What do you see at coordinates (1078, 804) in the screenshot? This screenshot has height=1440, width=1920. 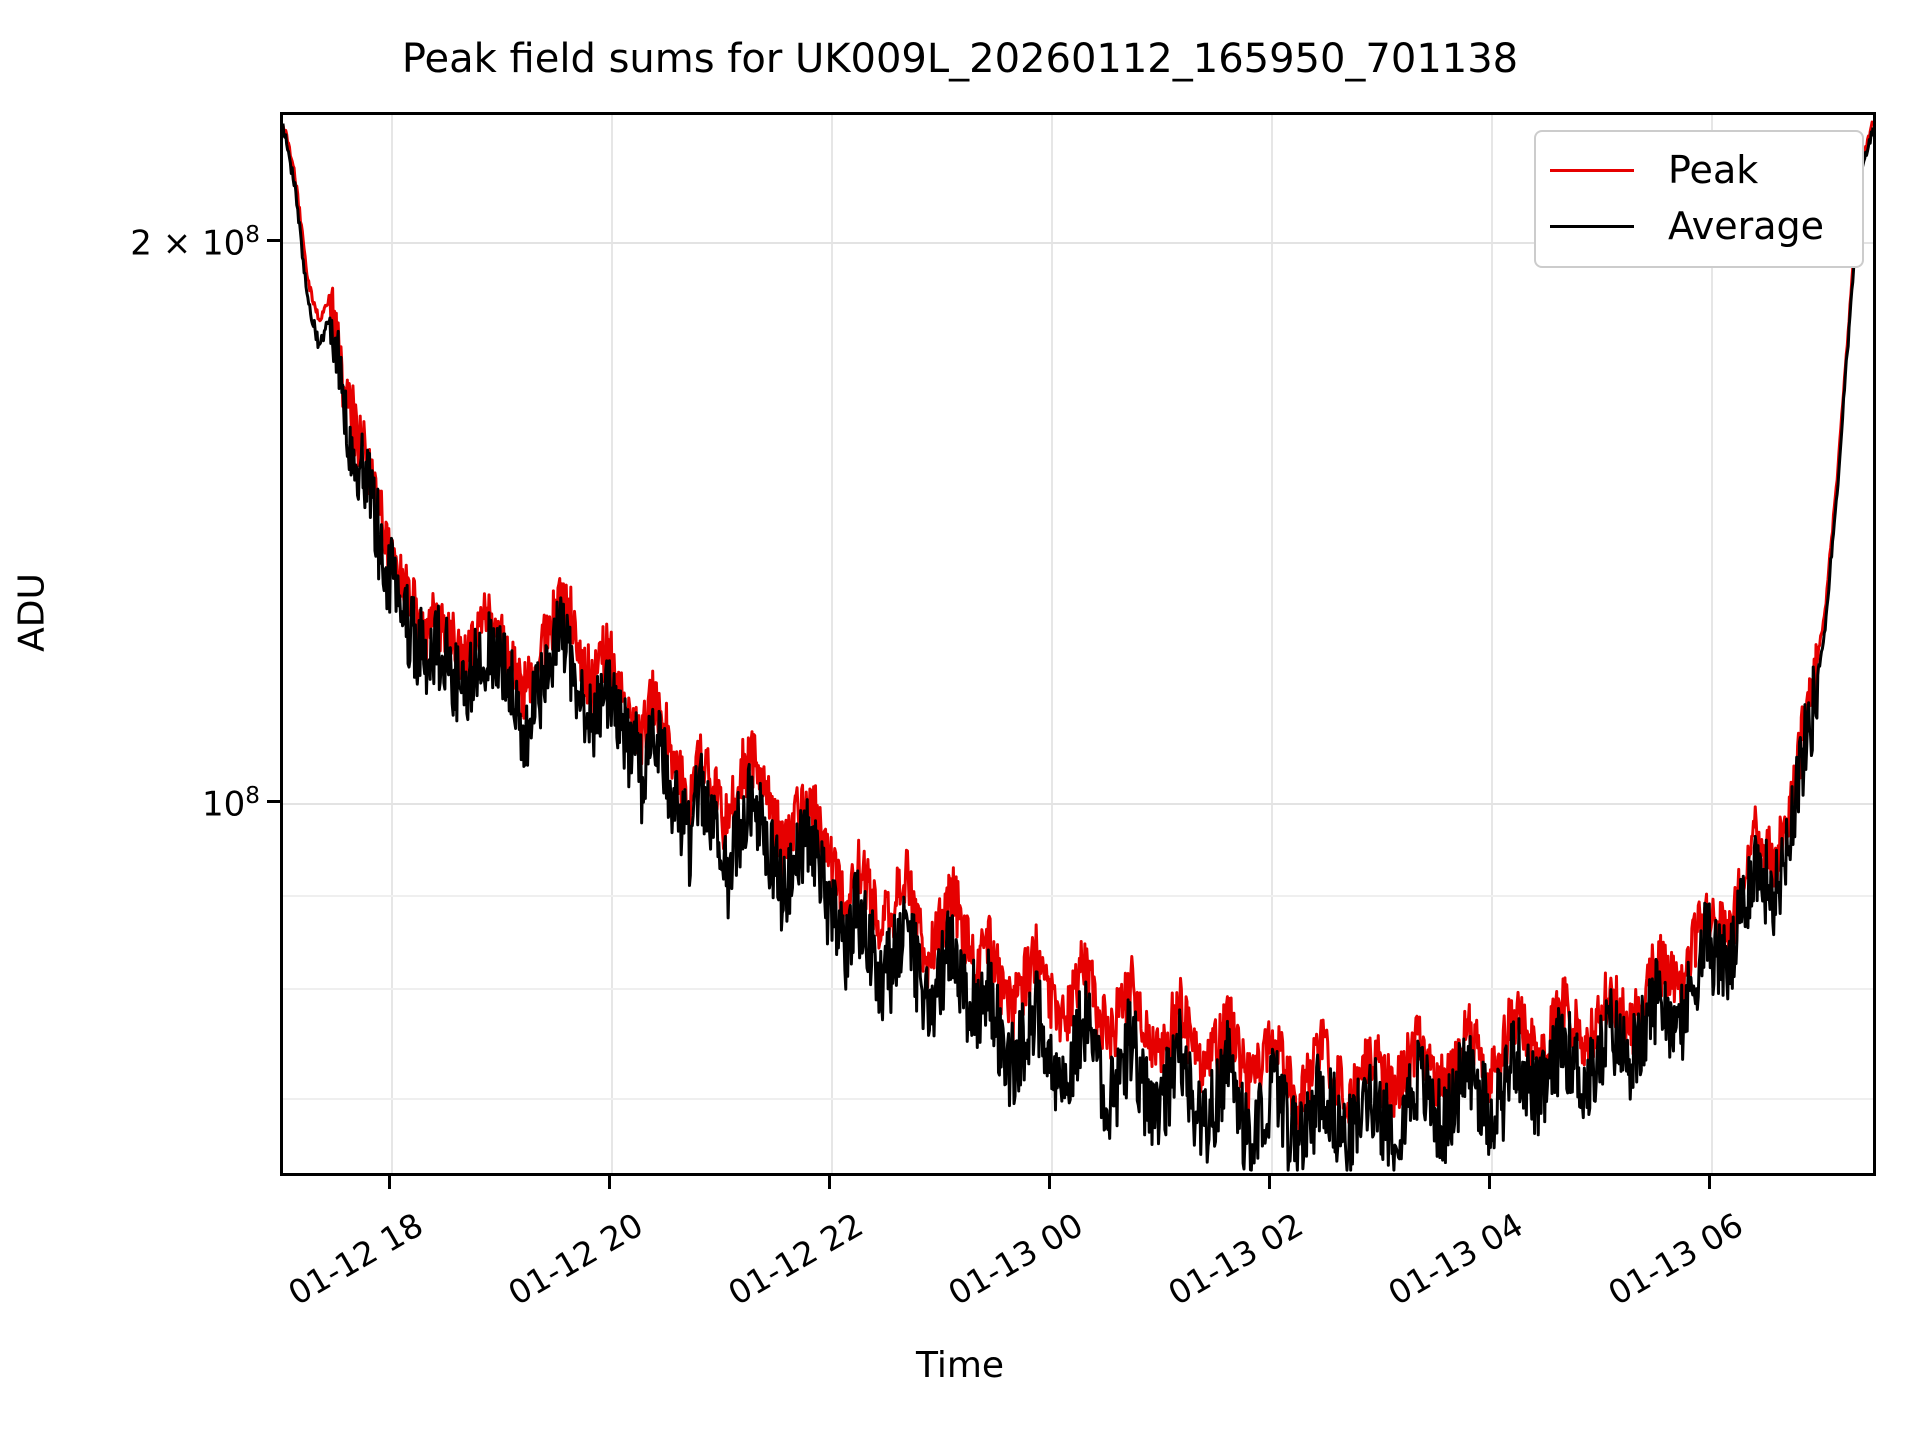 I see `gridline-horizontal-1e8` at bounding box center [1078, 804].